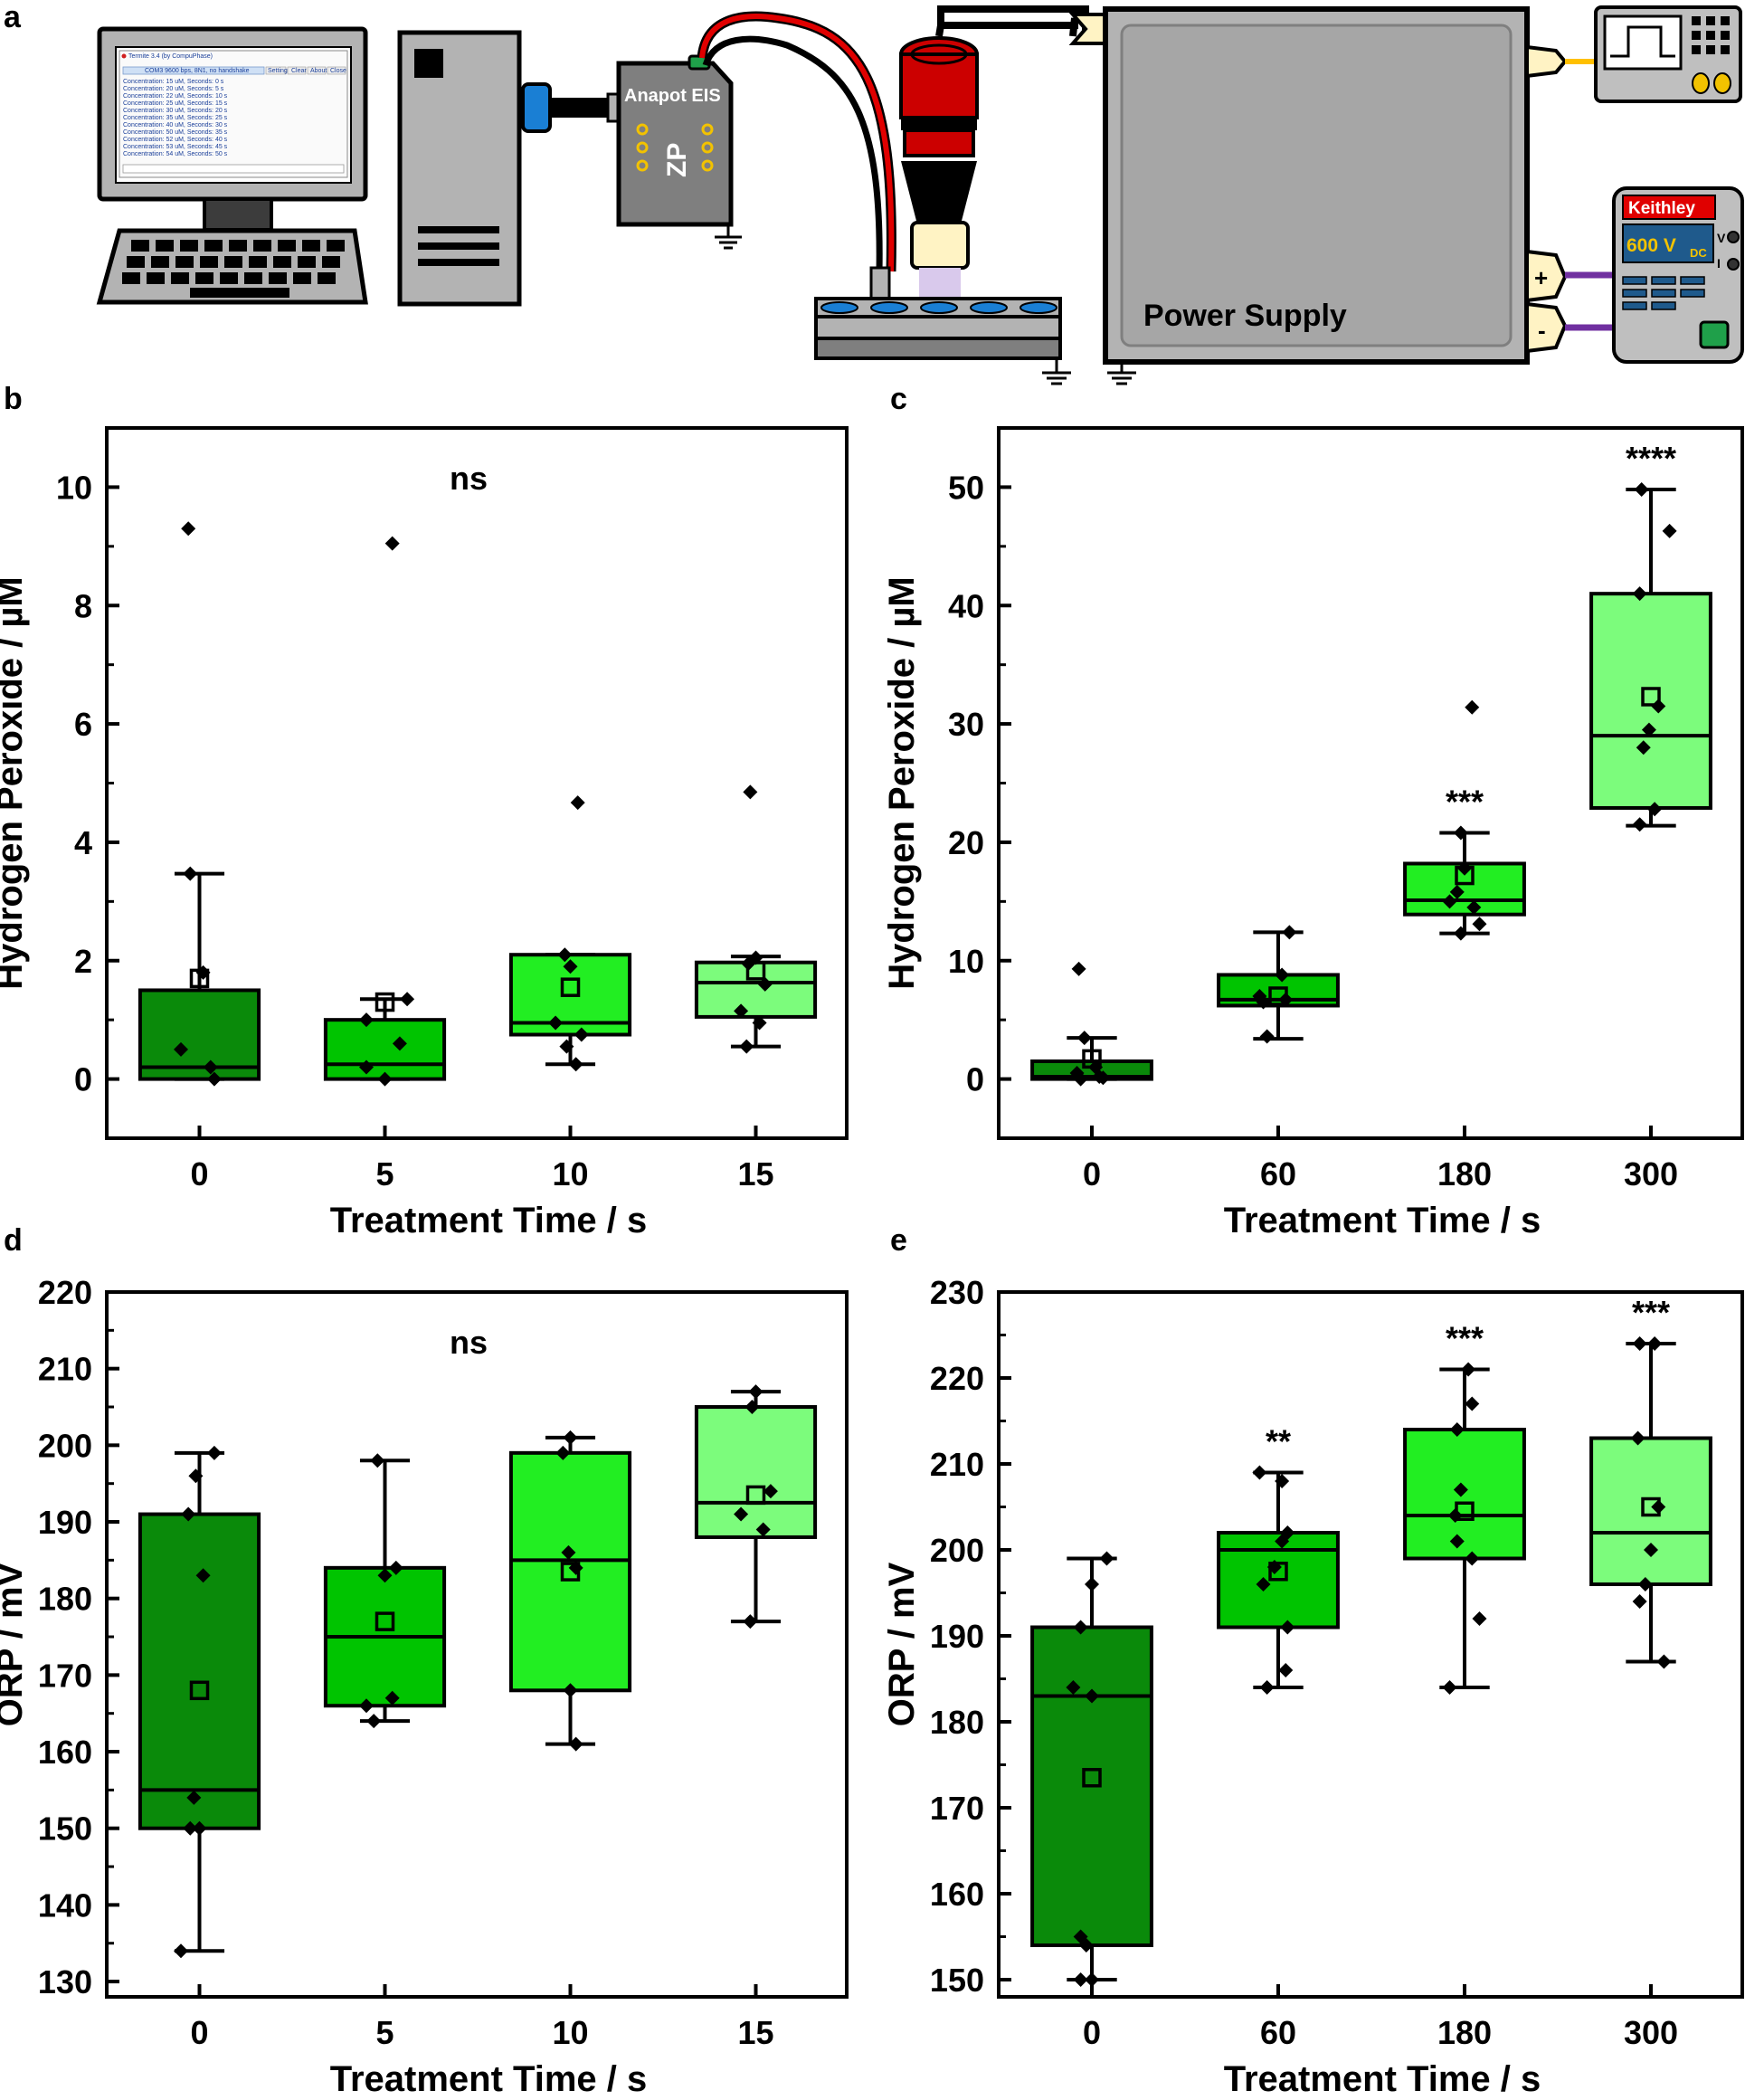  Describe the element at coordinates (279, 71) in the screenshot. I see `software-button-settings: Settings` at that location.